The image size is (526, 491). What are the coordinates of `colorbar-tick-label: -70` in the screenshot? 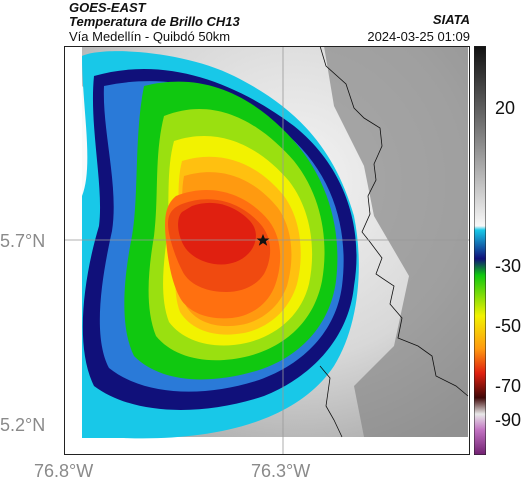 It's located at (508, 386).